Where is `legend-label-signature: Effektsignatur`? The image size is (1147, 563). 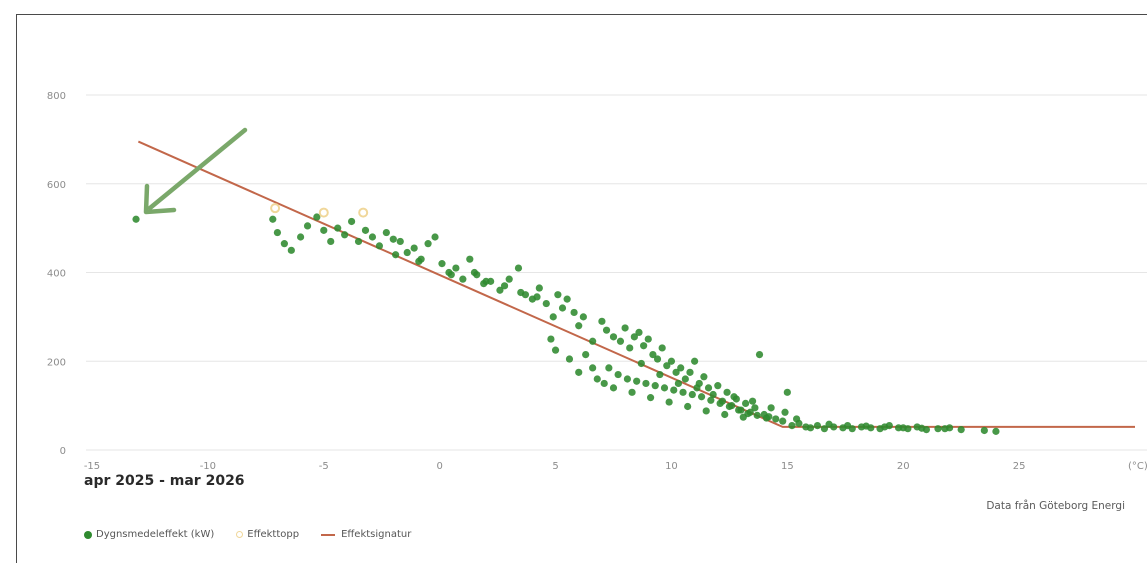
legend-label-signature: Effektsignatur is located at coordinates (376, 534).